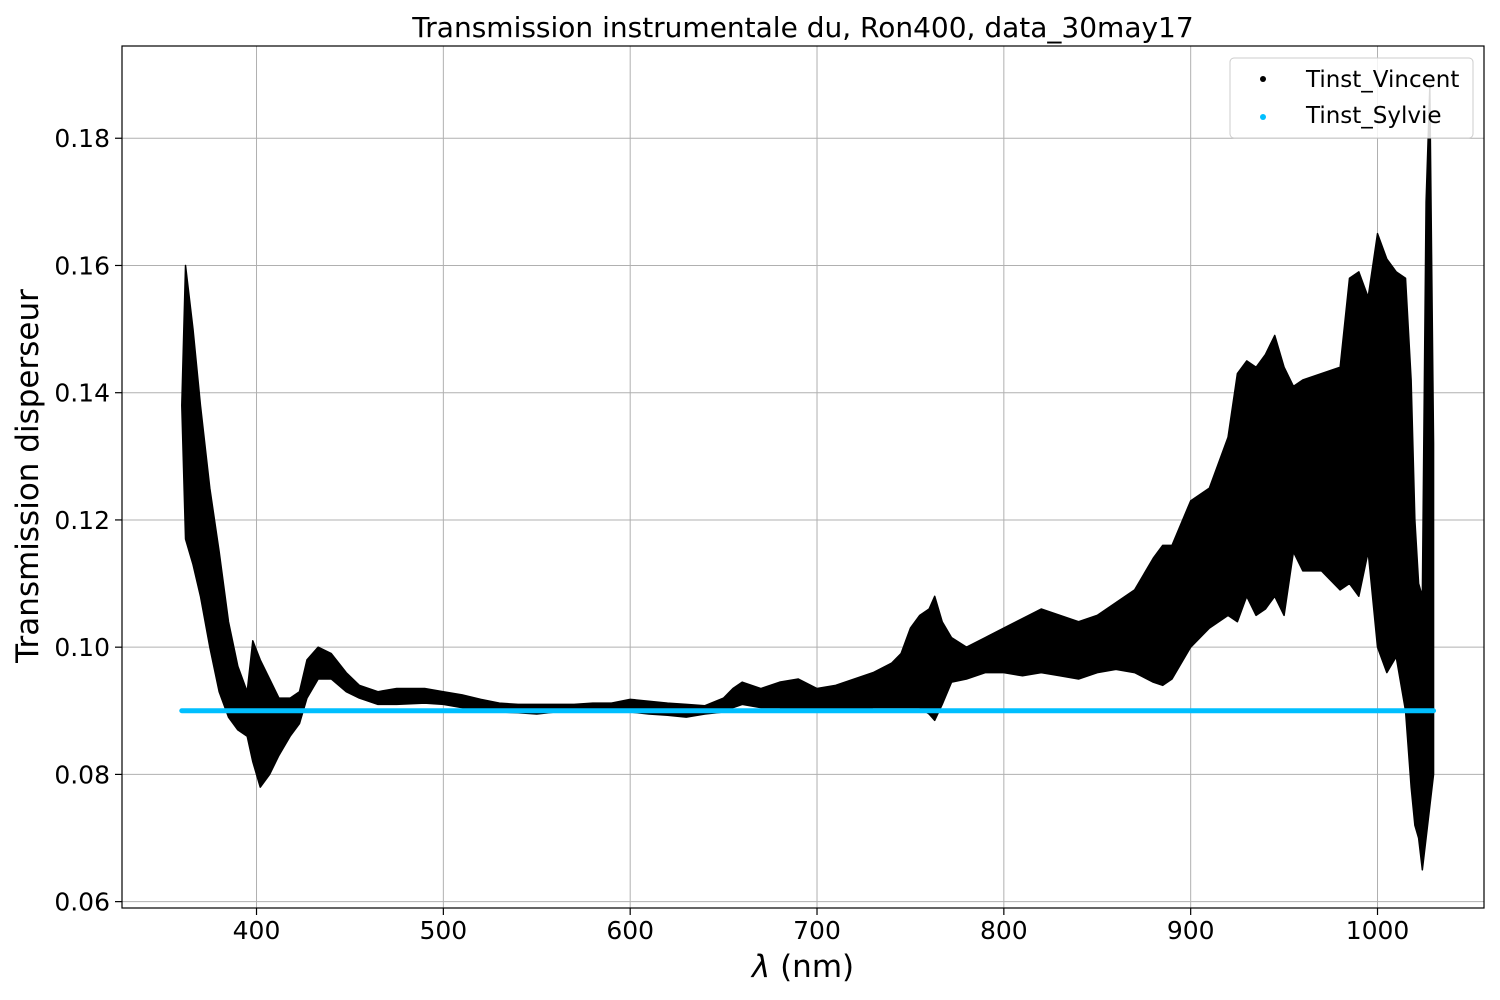 The width and height of the screenshot is (1500, 1000). I want to click on legend: Tinst_Vincent Tinst_Sylvie, so click(1351, 98).